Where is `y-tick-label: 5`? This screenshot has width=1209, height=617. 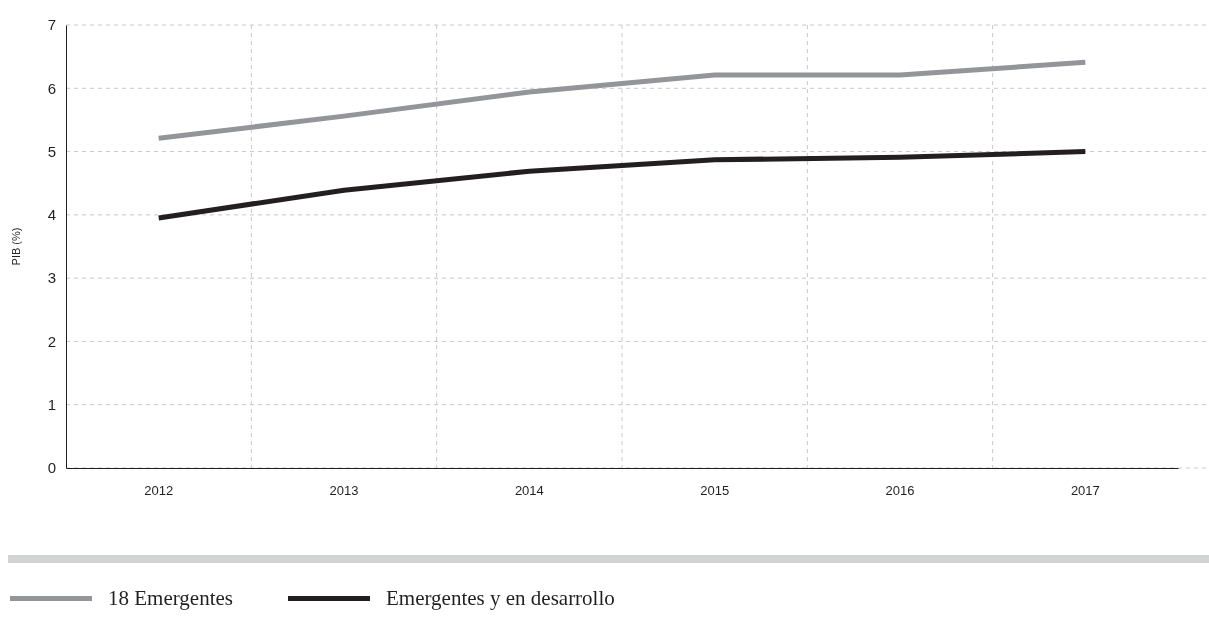
y-tick-label: 5 is located at coordinates (51, 151).